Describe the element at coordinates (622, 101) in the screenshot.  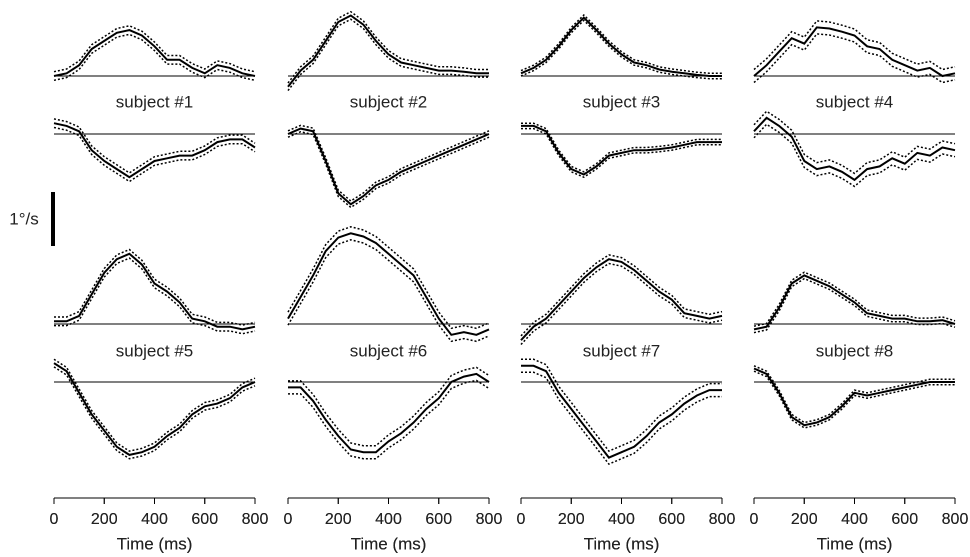
I see `subject-label: subject #3` at that location.